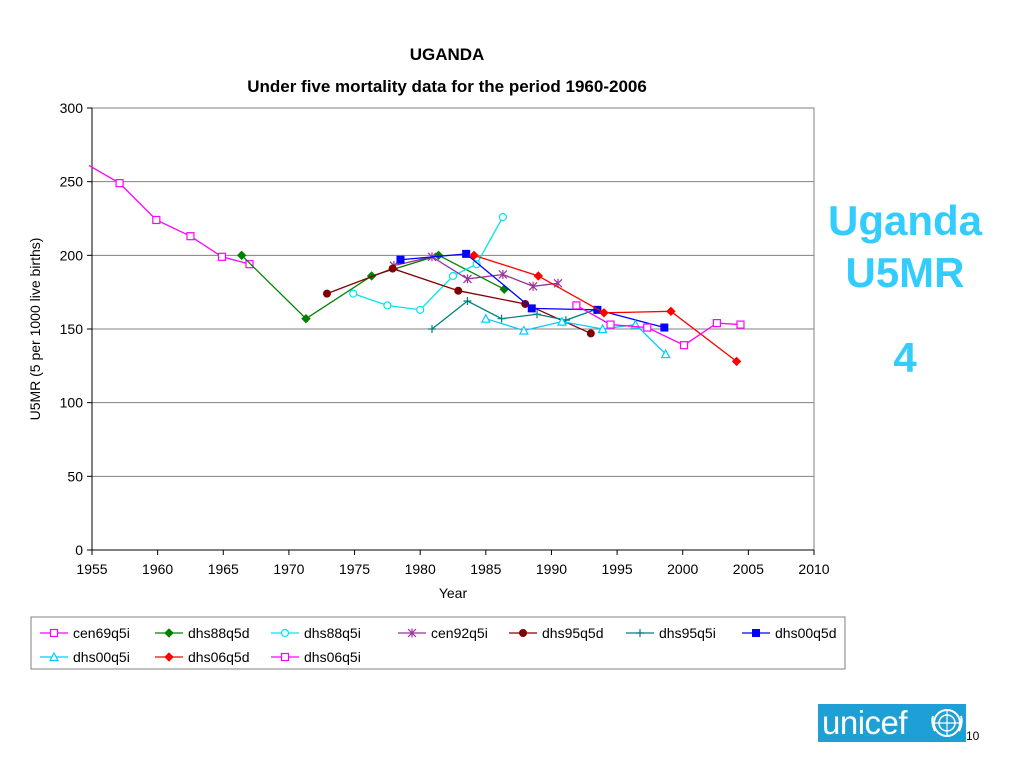 This screenshot has width=1024, height=768. I want to click on y-tick-label: 0, so click(79, 550).